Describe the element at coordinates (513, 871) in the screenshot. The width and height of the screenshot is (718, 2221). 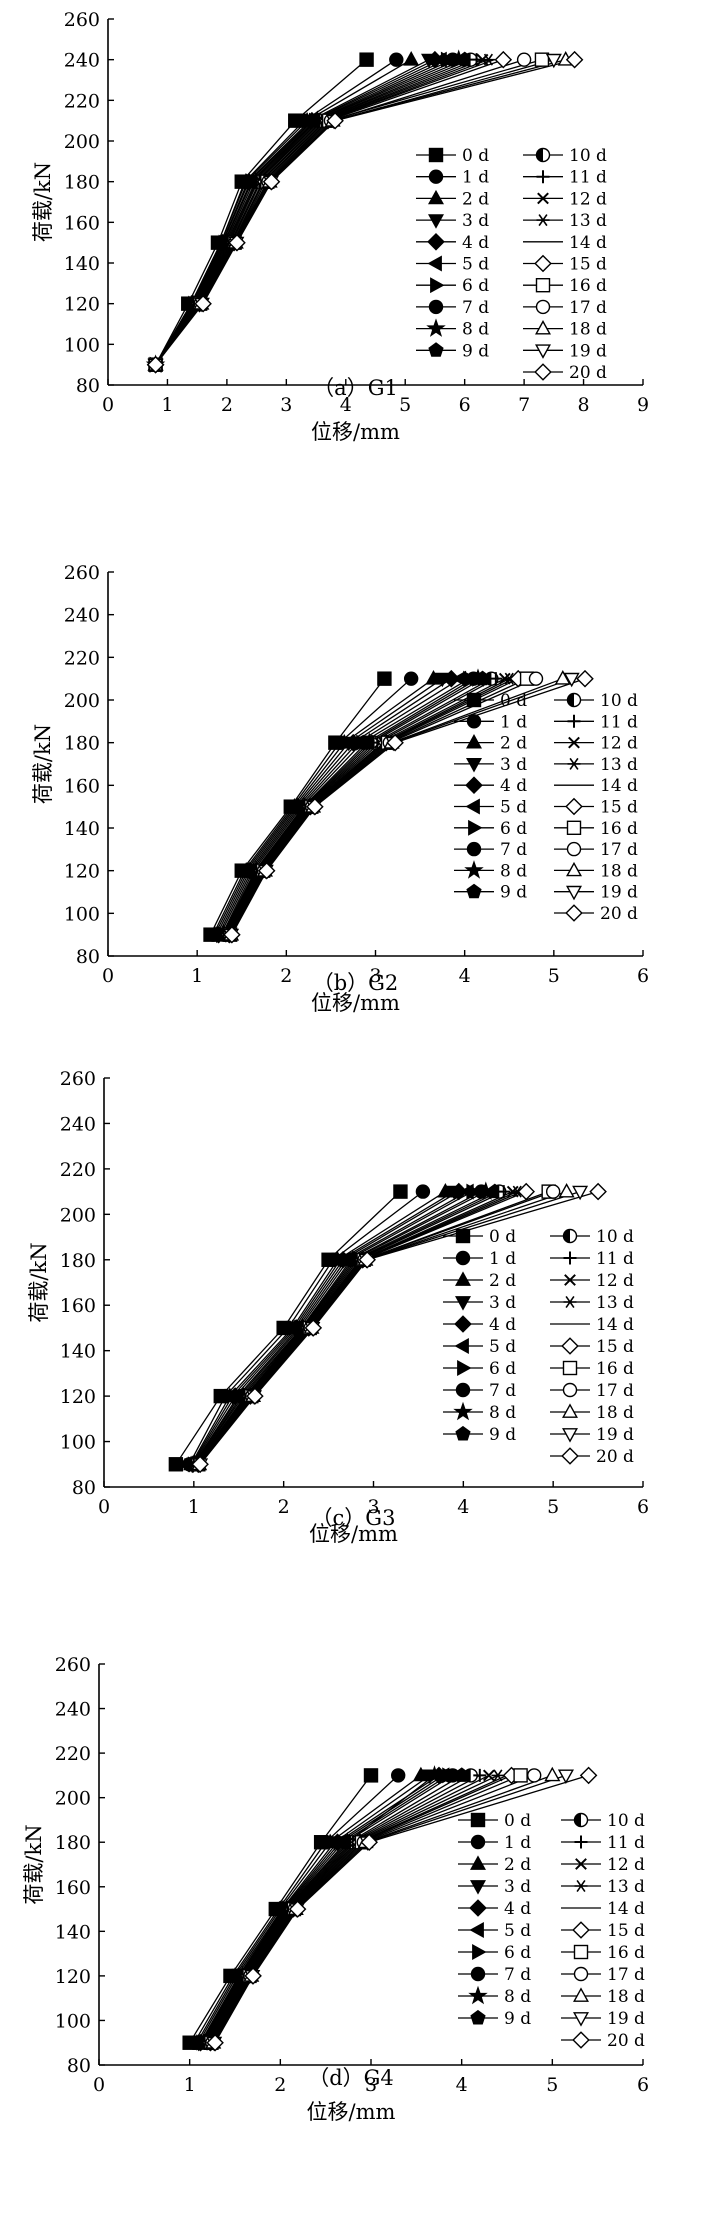
I see `legend-label: 8 d` at that location.